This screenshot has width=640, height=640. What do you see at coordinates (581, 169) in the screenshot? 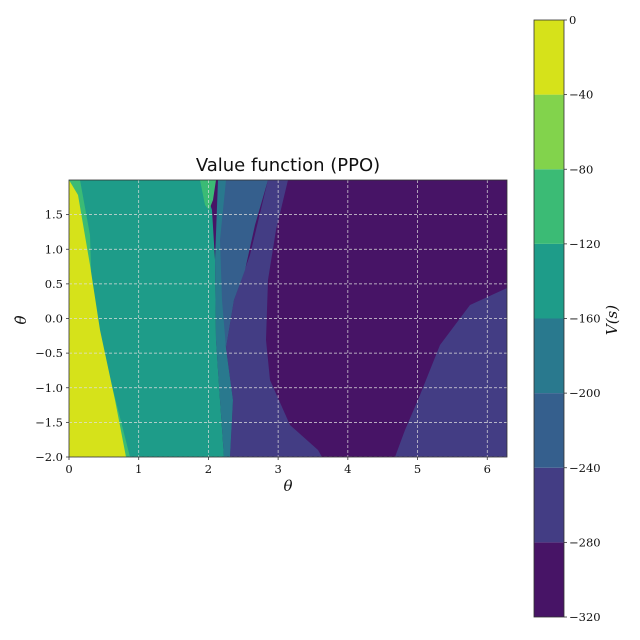
I see `colorbar-tick-label: −80` at bounding box center [581, 169].